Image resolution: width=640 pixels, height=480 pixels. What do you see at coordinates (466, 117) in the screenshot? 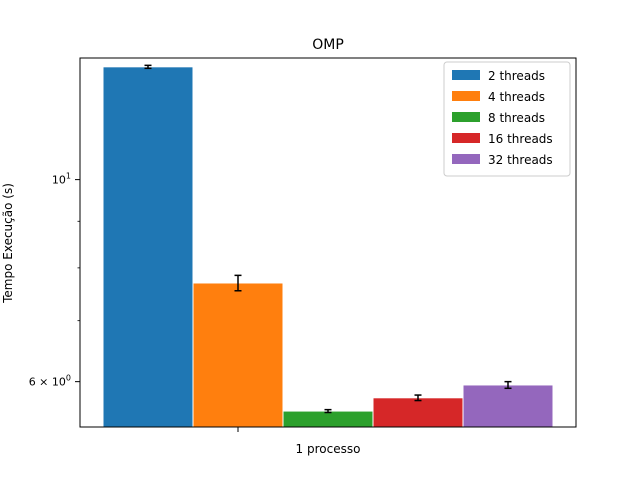
I see `legend-swatch-8-threads` at bounding box center [466, 117].